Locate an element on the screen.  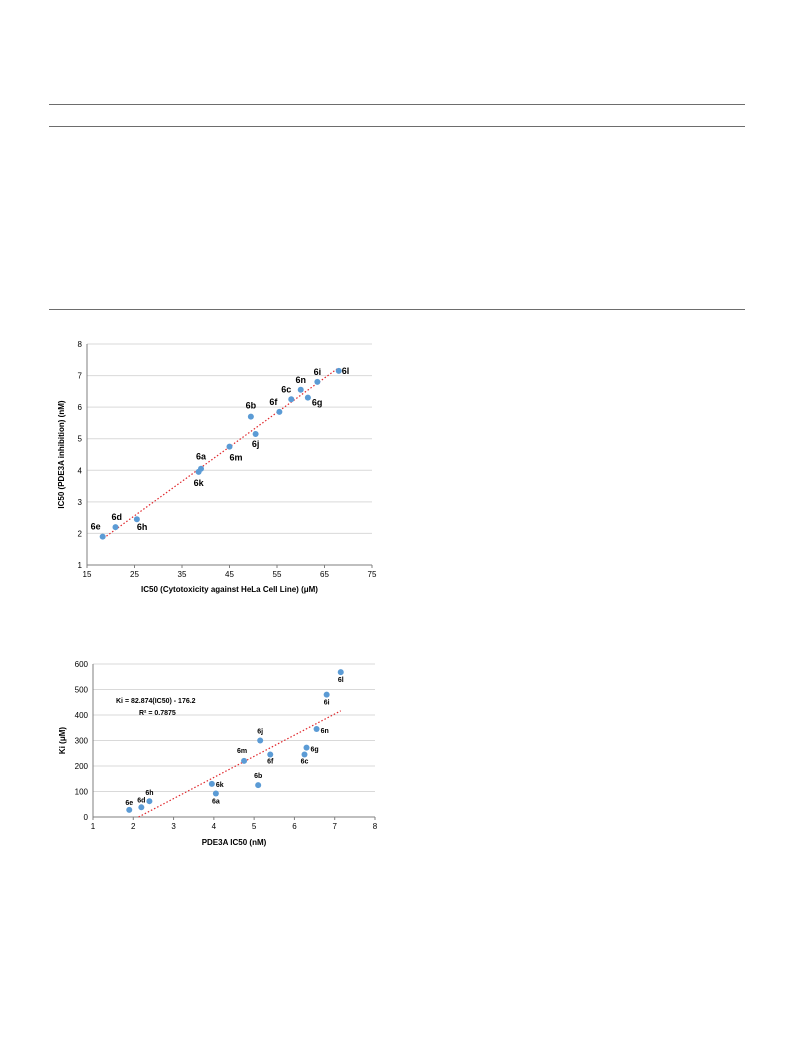
x-tick-label: 6 is located at coordinates (294, 826).